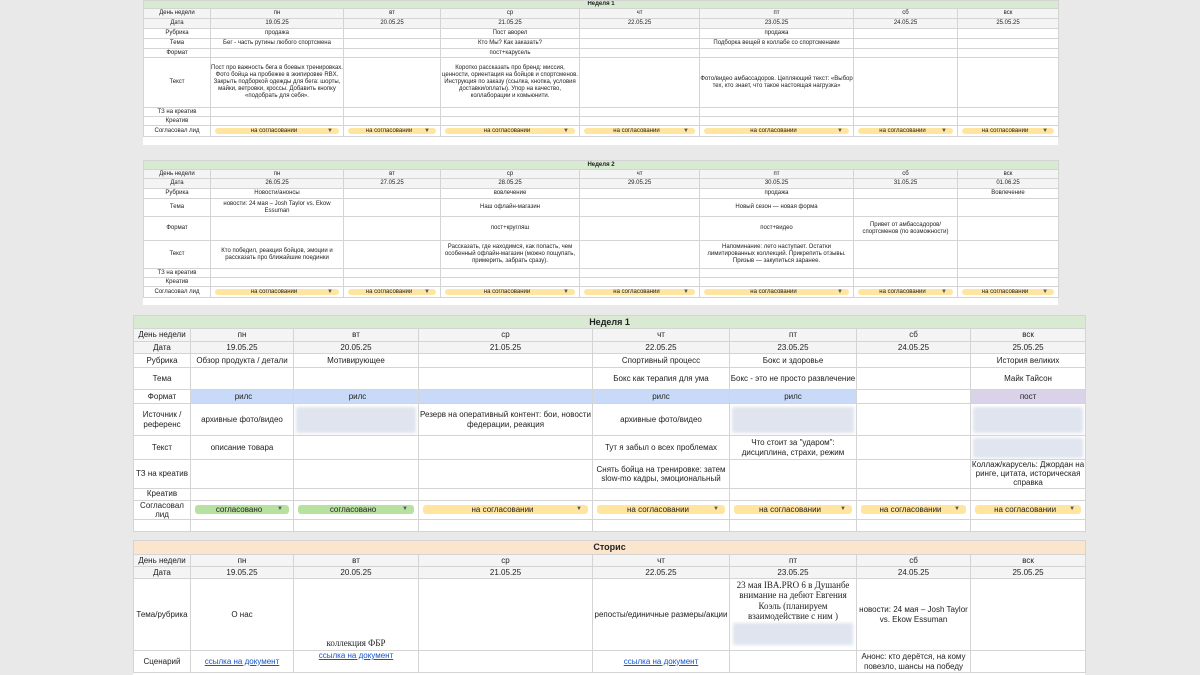 This screenshot has height=675, width=1200. What do you see at coordinates (776, 23) in the screenshot?
I see `date-cell: 23.05.25` at bounding box center [776, 23].